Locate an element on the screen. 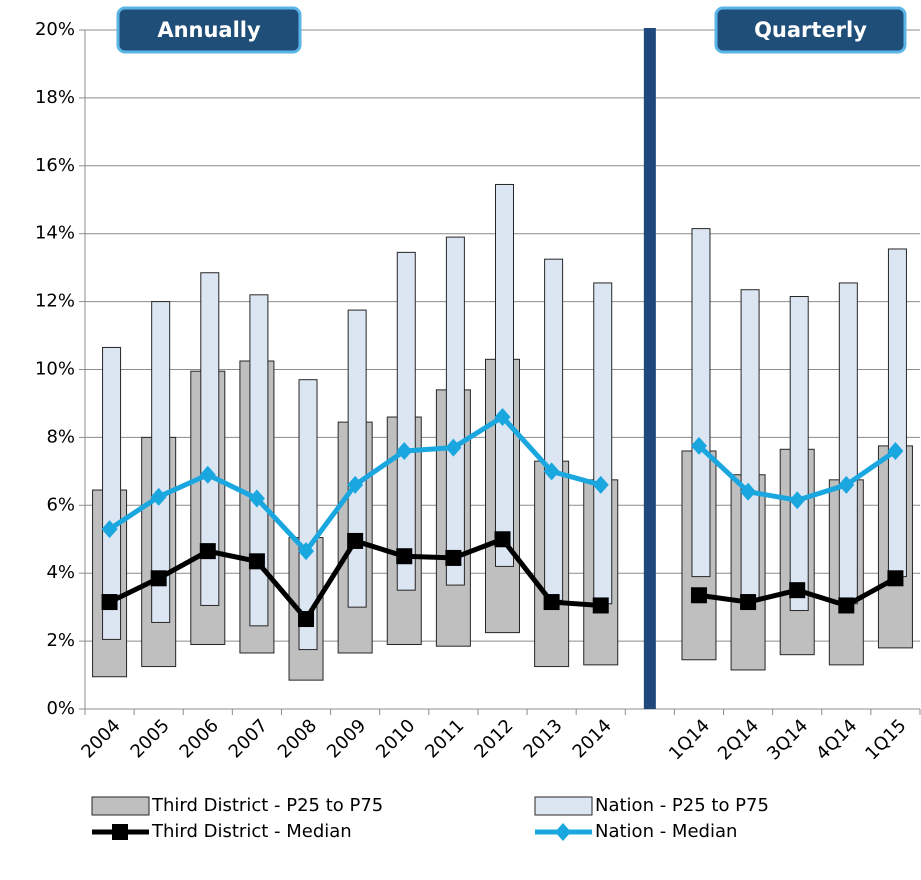 Image resolution: width=921 pixels, height=880 pixels. x-tick-label: 2004 is located at coordinates (100, 738).